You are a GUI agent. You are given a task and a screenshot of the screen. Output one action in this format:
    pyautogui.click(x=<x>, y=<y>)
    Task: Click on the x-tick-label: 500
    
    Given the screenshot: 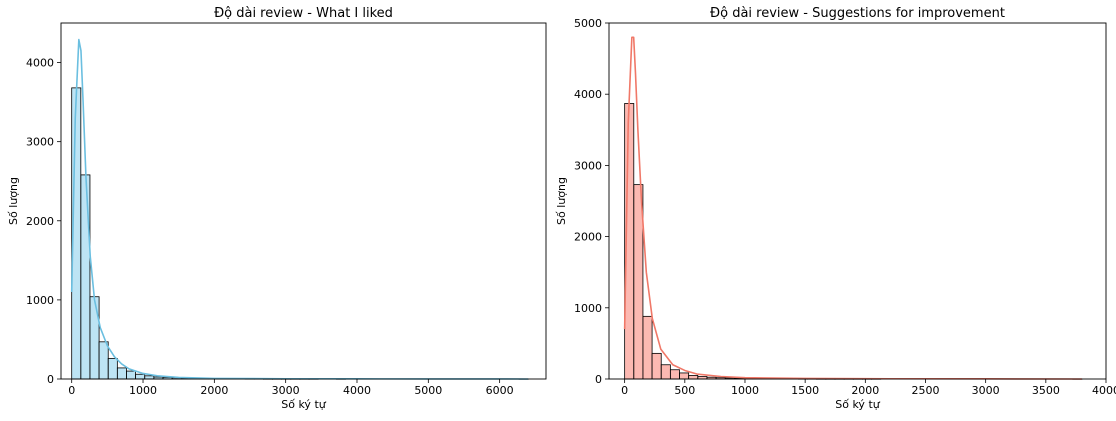 What is the action you would take?
    pyautogui.click(x=684, y=390)
    